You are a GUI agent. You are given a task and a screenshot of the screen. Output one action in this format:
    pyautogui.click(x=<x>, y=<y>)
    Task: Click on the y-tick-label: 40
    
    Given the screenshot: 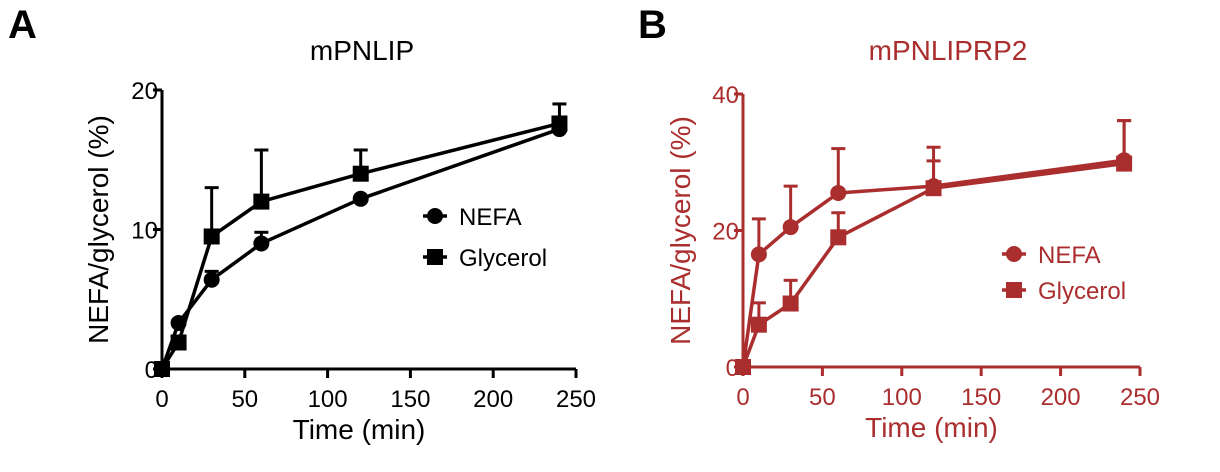 What is the action you would take?
    pyautogui.click(x=725, y=95)
    